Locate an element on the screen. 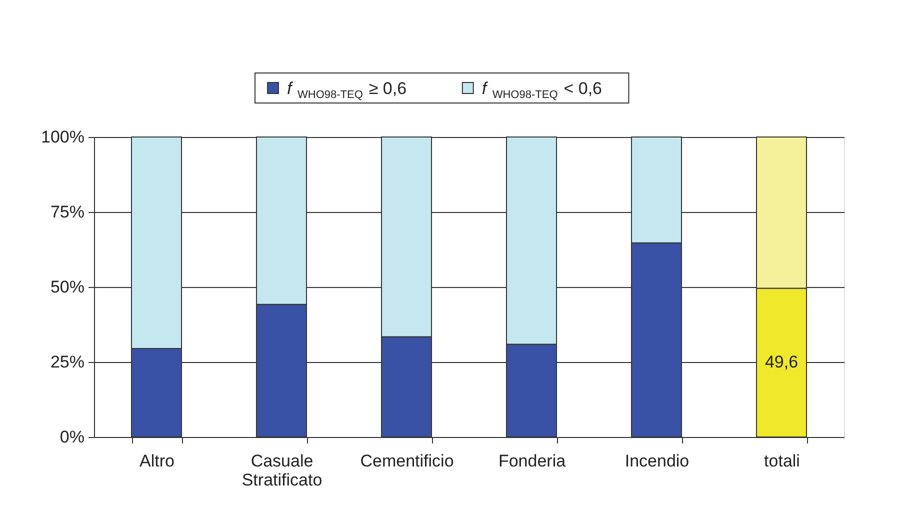 The image size is (908, 506). y-tick-label: 50% is located at coordinates (67, 287).